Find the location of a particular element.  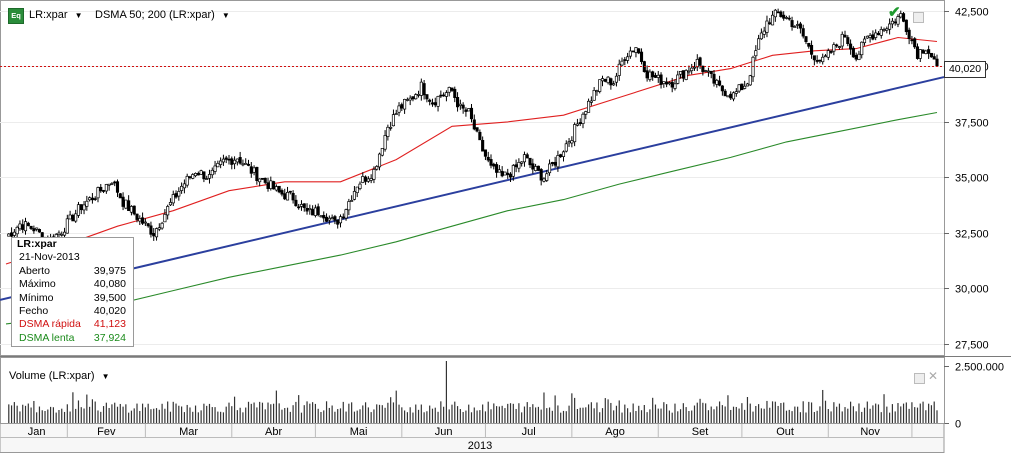

close-volume-icon: ✕ is located at coordinates (933, 376).